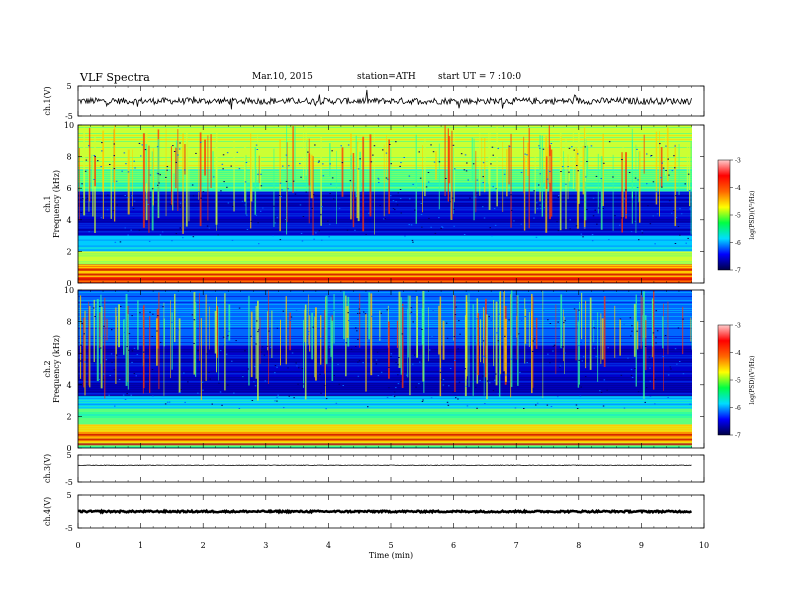 The image size is (792, 612). Describe the element at coordinates (516, 545) in the screenshot. I see `x-tick-label: 7` at that location.